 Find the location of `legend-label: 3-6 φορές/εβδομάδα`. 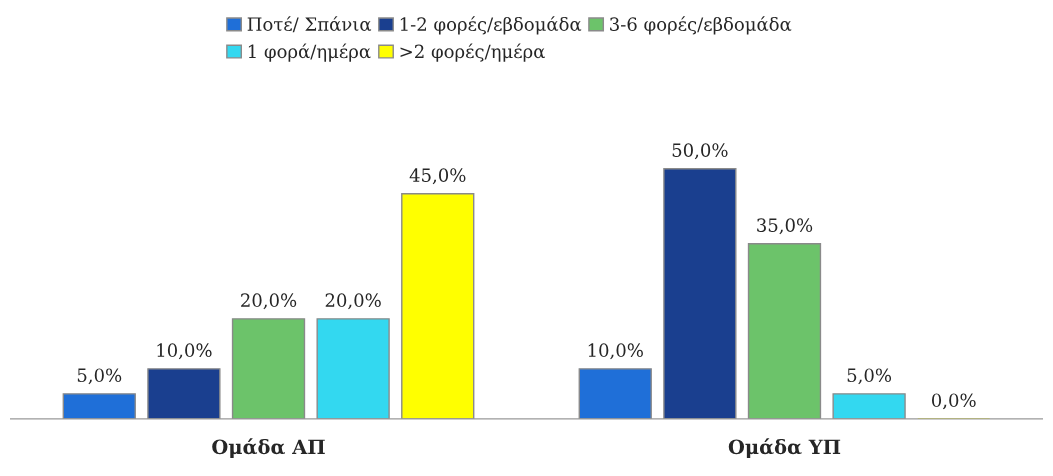

legend-label: 3-6 φορές/εβδομάδα is located at coordinates (701, 25).